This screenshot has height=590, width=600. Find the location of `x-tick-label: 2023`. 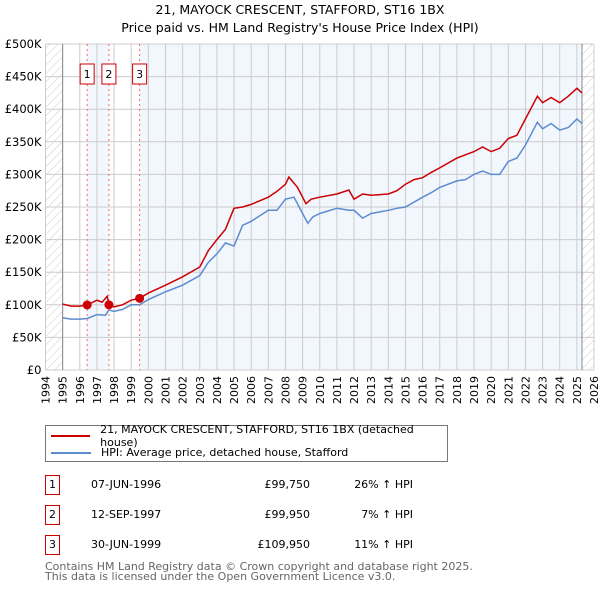

x-tick-label: 2023 is located at coordinates (543, 390).